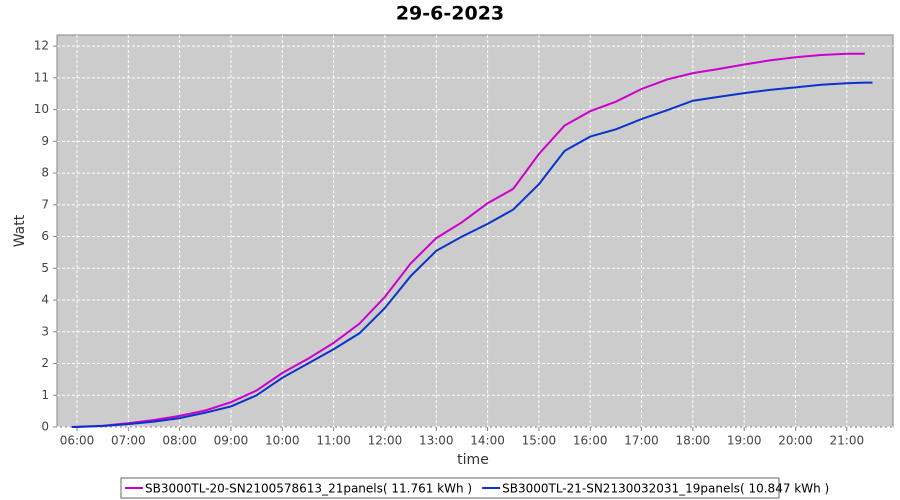  I want to click on x-tick-label: 06:00, so click(77, 441).